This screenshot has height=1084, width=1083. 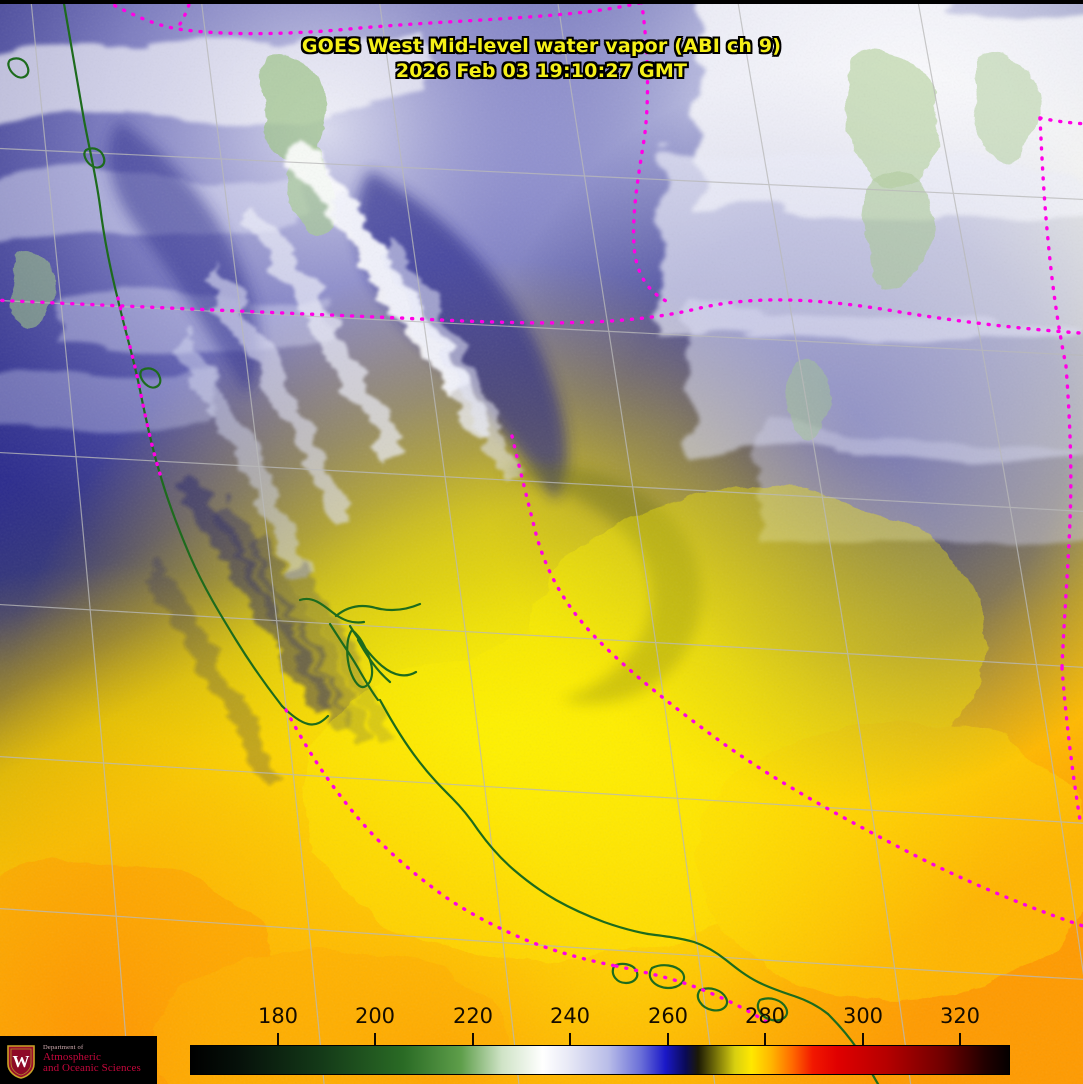 I want to click on colorbar: 180 200 220 240 260 280 300 320, so click(x=541, y=1042).